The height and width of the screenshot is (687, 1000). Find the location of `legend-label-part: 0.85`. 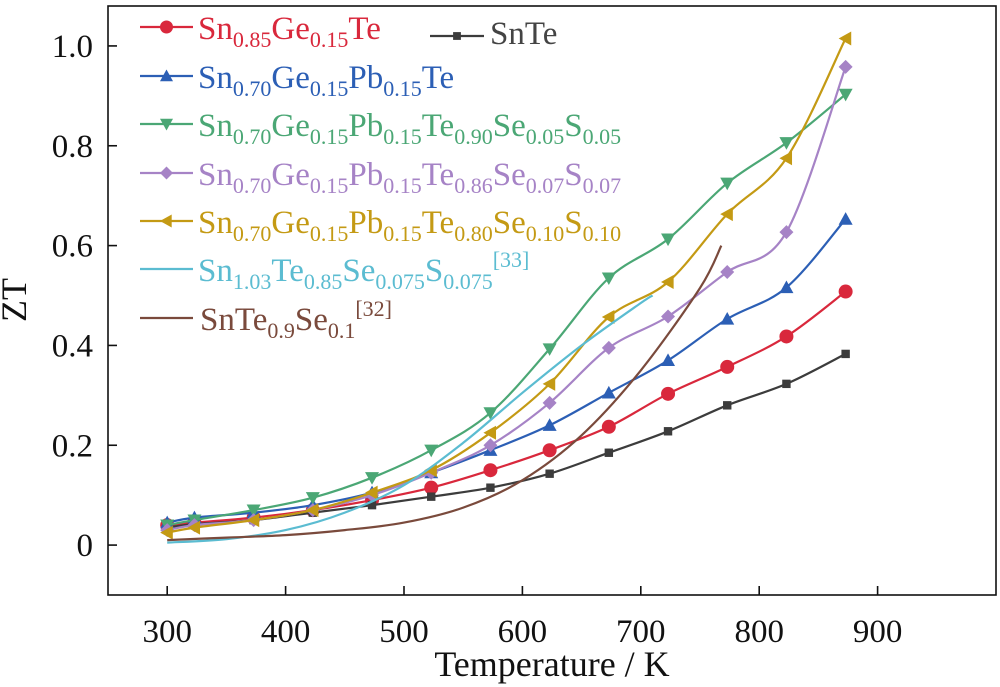

legend-label-part: 0.85 is located at coordinates (252, 39).